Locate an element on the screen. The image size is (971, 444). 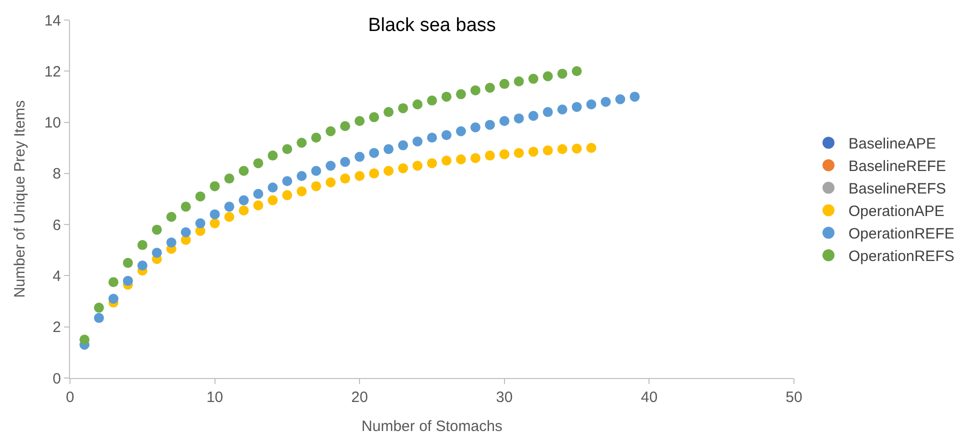
x-tick-label: 10 is located at coordinates (215, 397).